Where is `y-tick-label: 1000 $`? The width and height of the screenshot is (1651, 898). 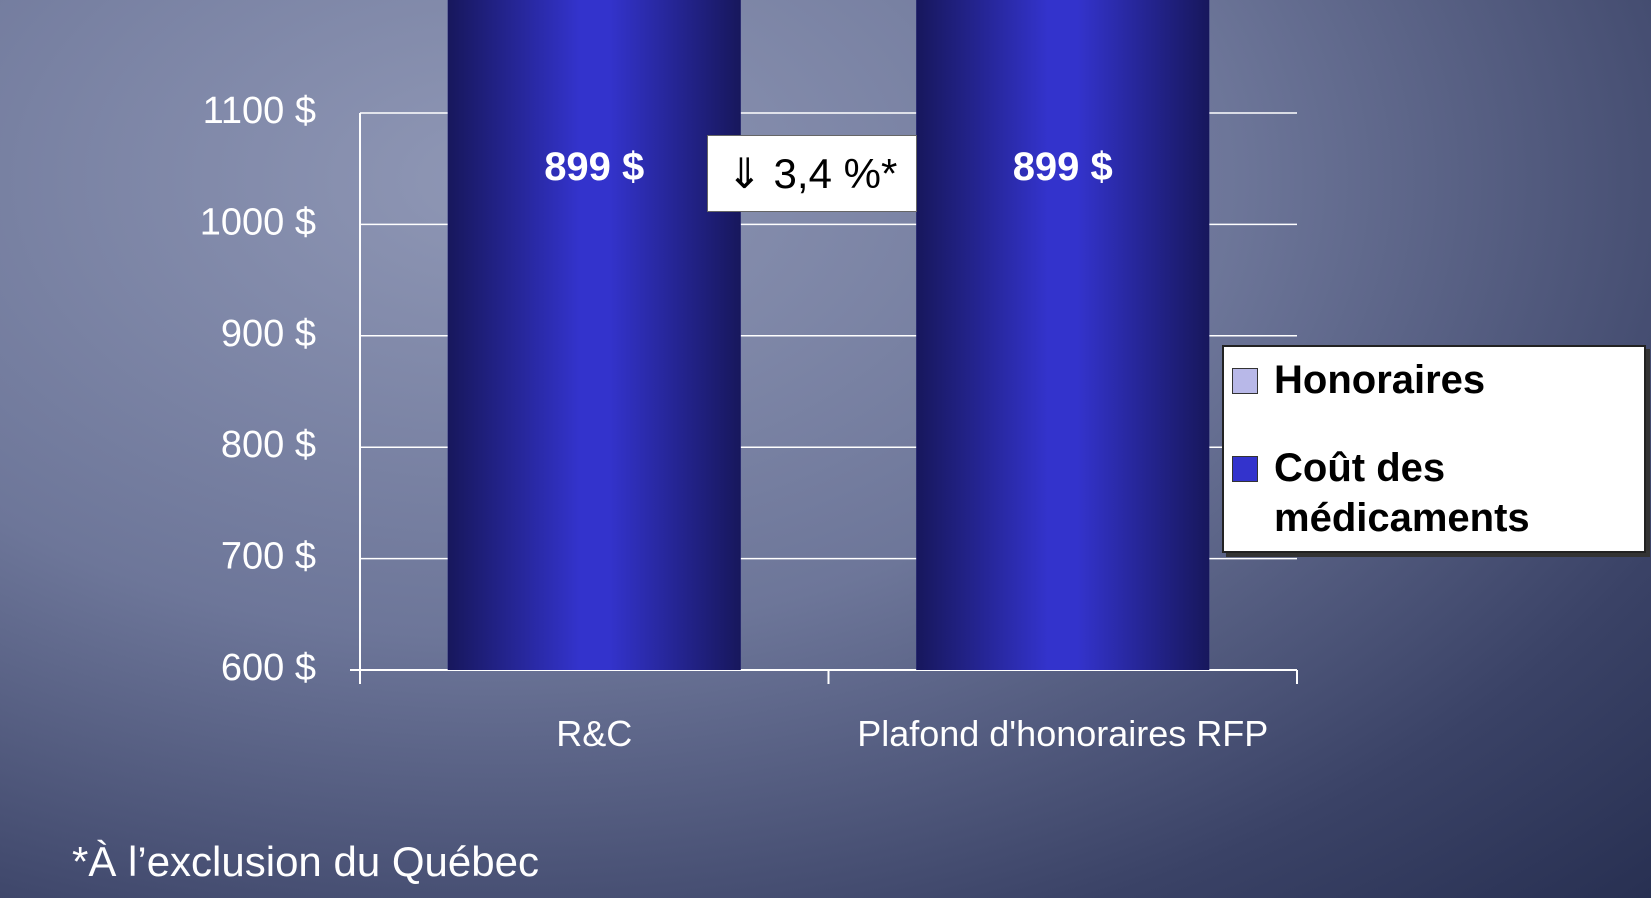
y-tick-label: 1000 $ is located at coordinates (258, 222).